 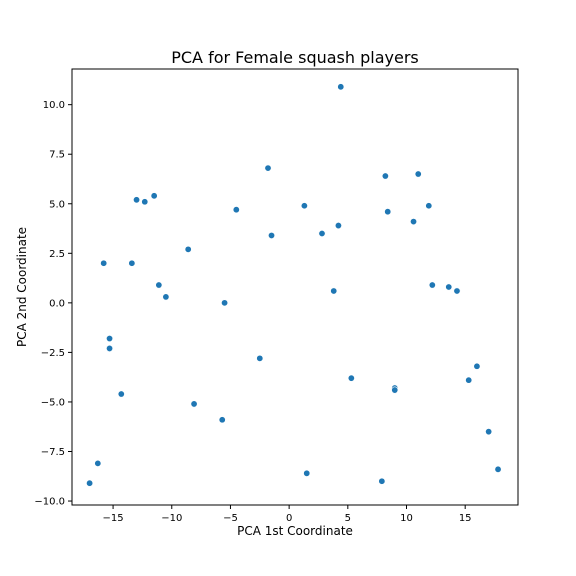 I want to click on x-axis-ticks: −15 −10 −5 0 5 10 15, so click(x=287, y=514).